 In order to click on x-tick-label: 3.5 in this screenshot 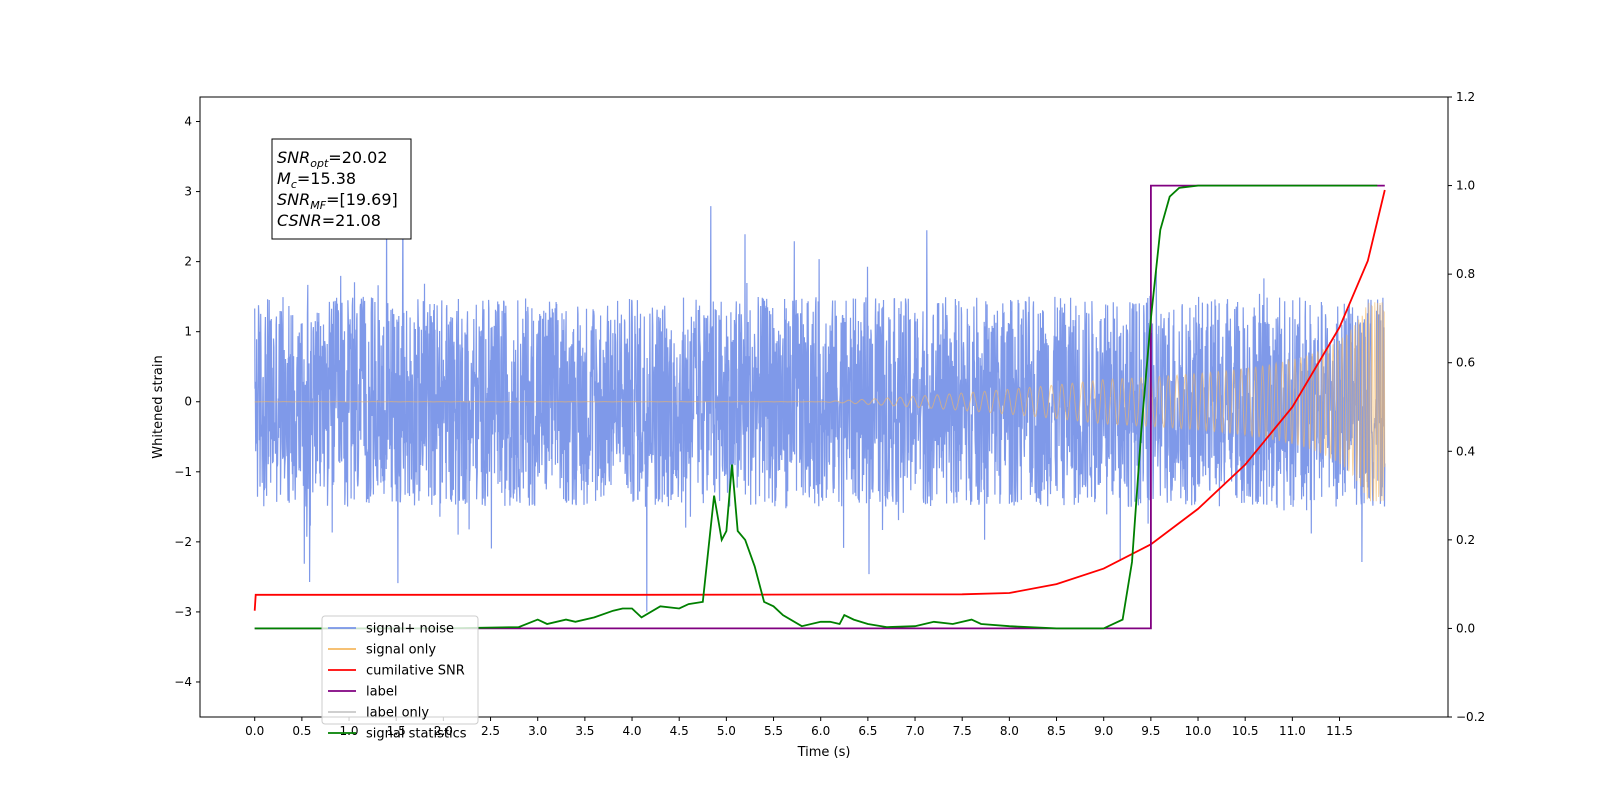, I will do `click(584, 731)`.